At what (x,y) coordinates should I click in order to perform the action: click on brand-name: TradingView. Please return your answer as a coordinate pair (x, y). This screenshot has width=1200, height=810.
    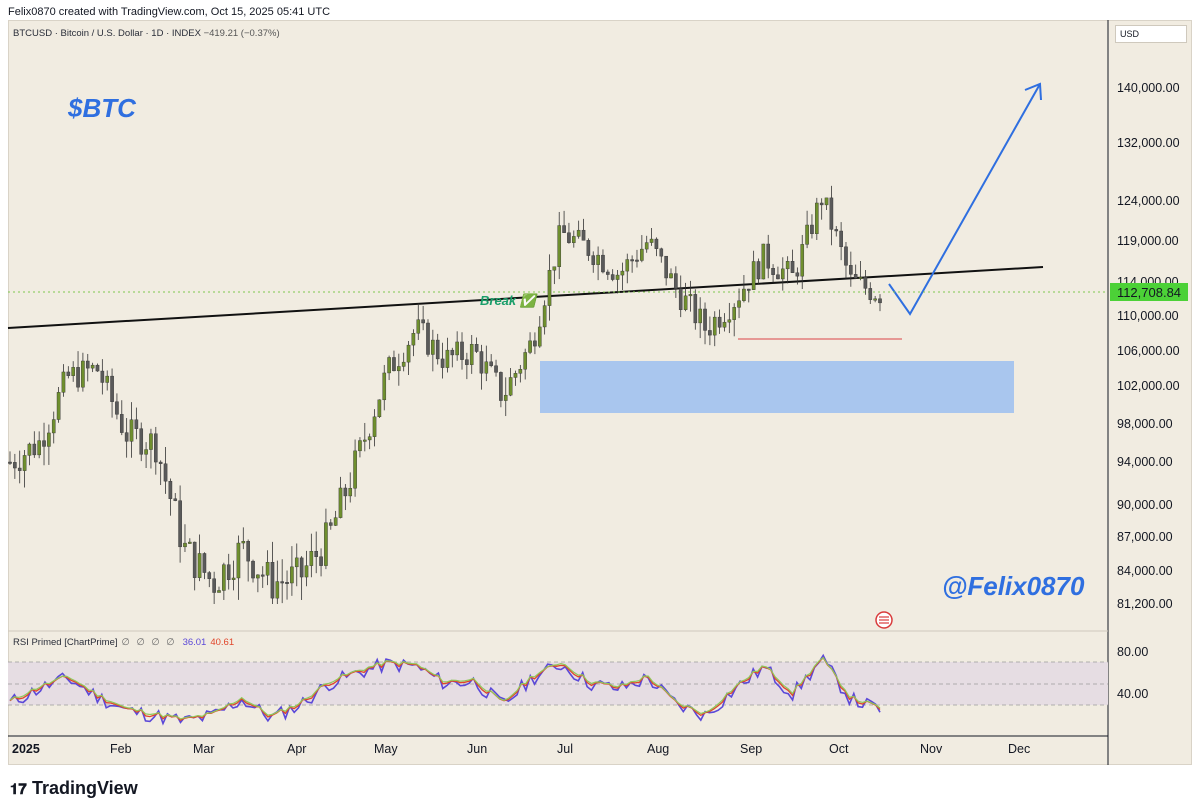
    Looking at the image, I should click on (85, 788).